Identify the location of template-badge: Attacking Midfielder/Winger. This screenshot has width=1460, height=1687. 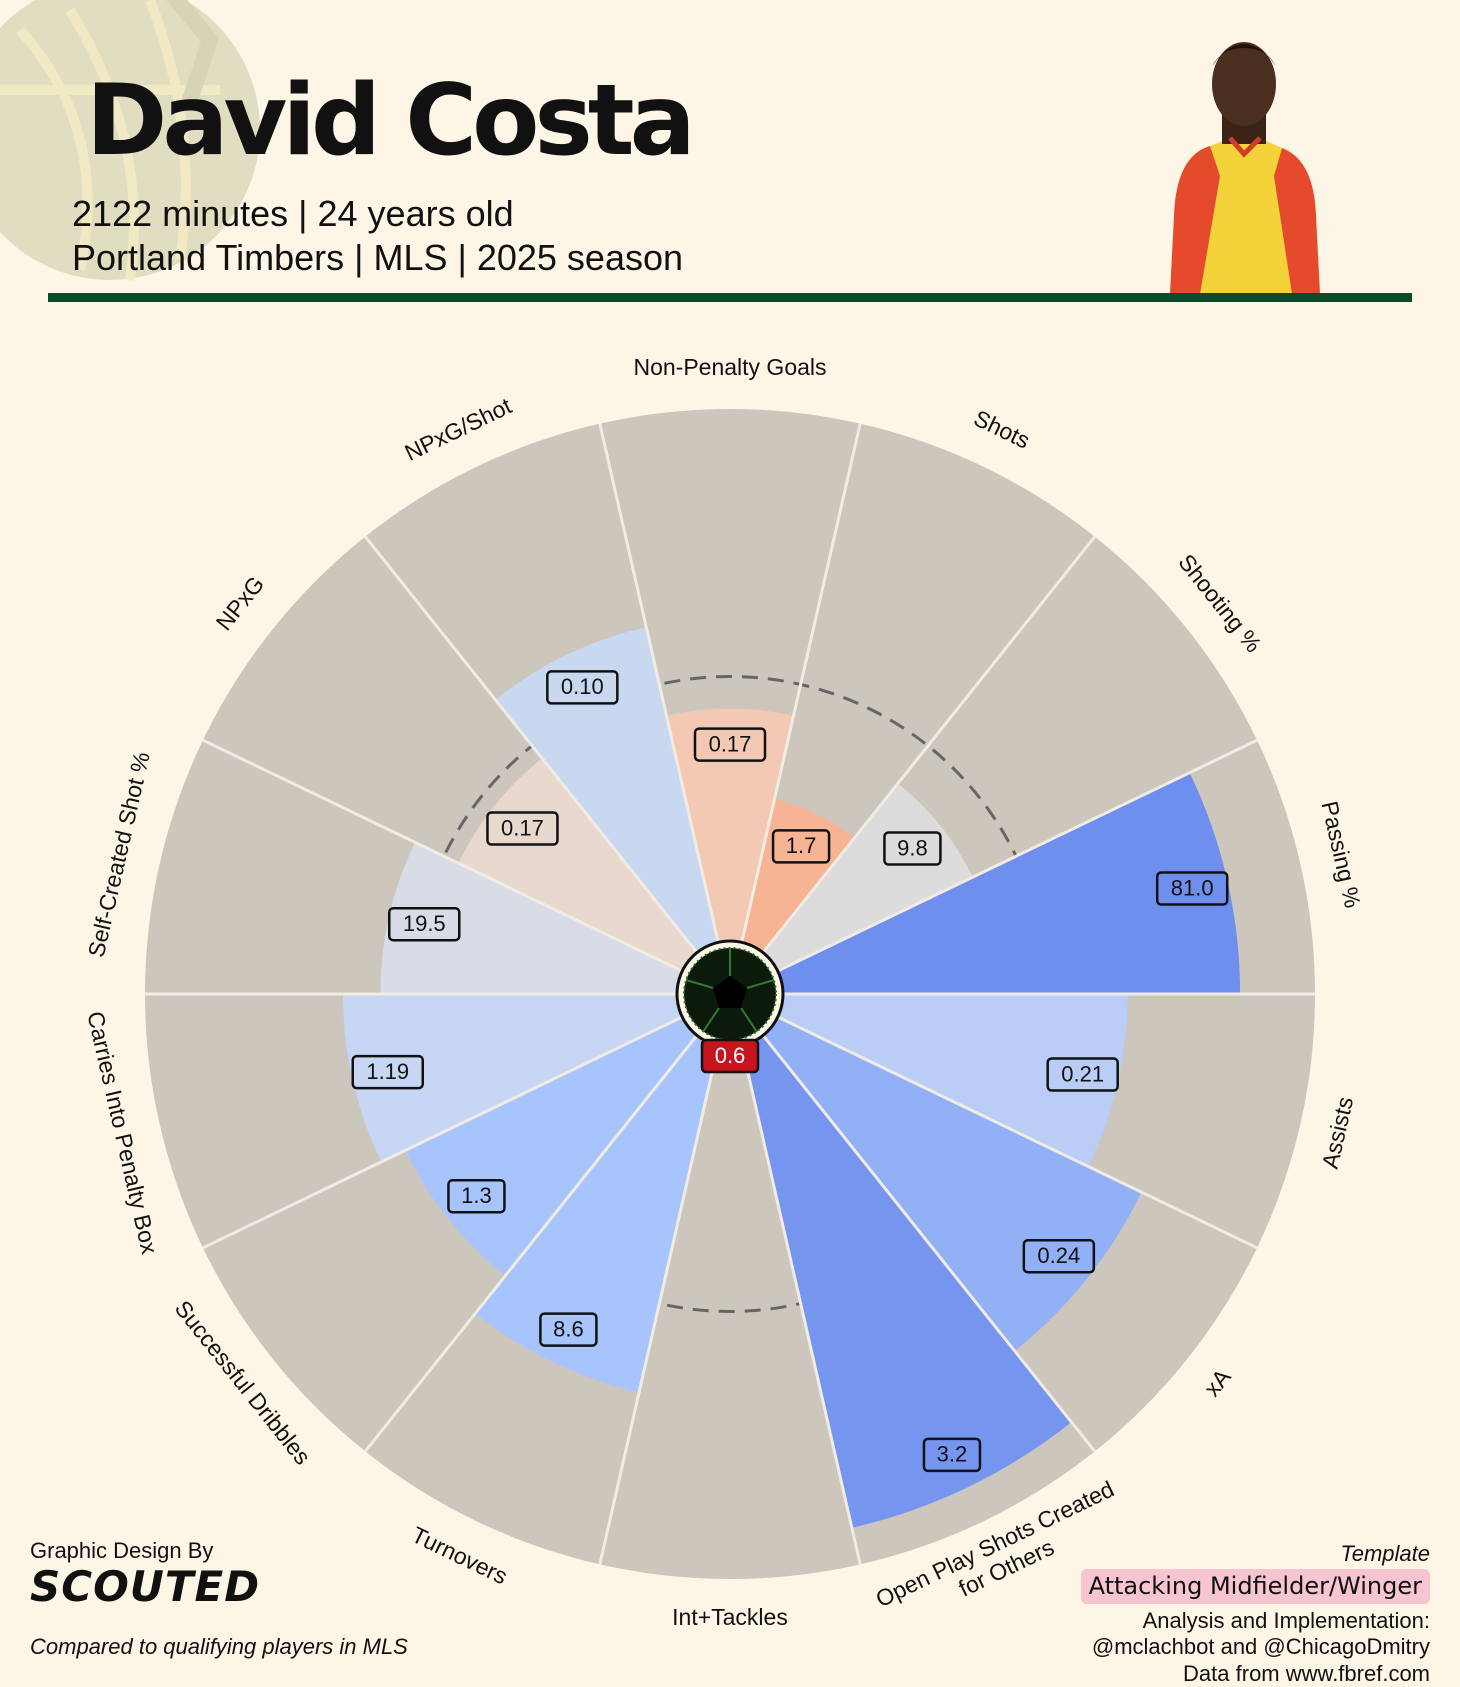
(1255, 1586).